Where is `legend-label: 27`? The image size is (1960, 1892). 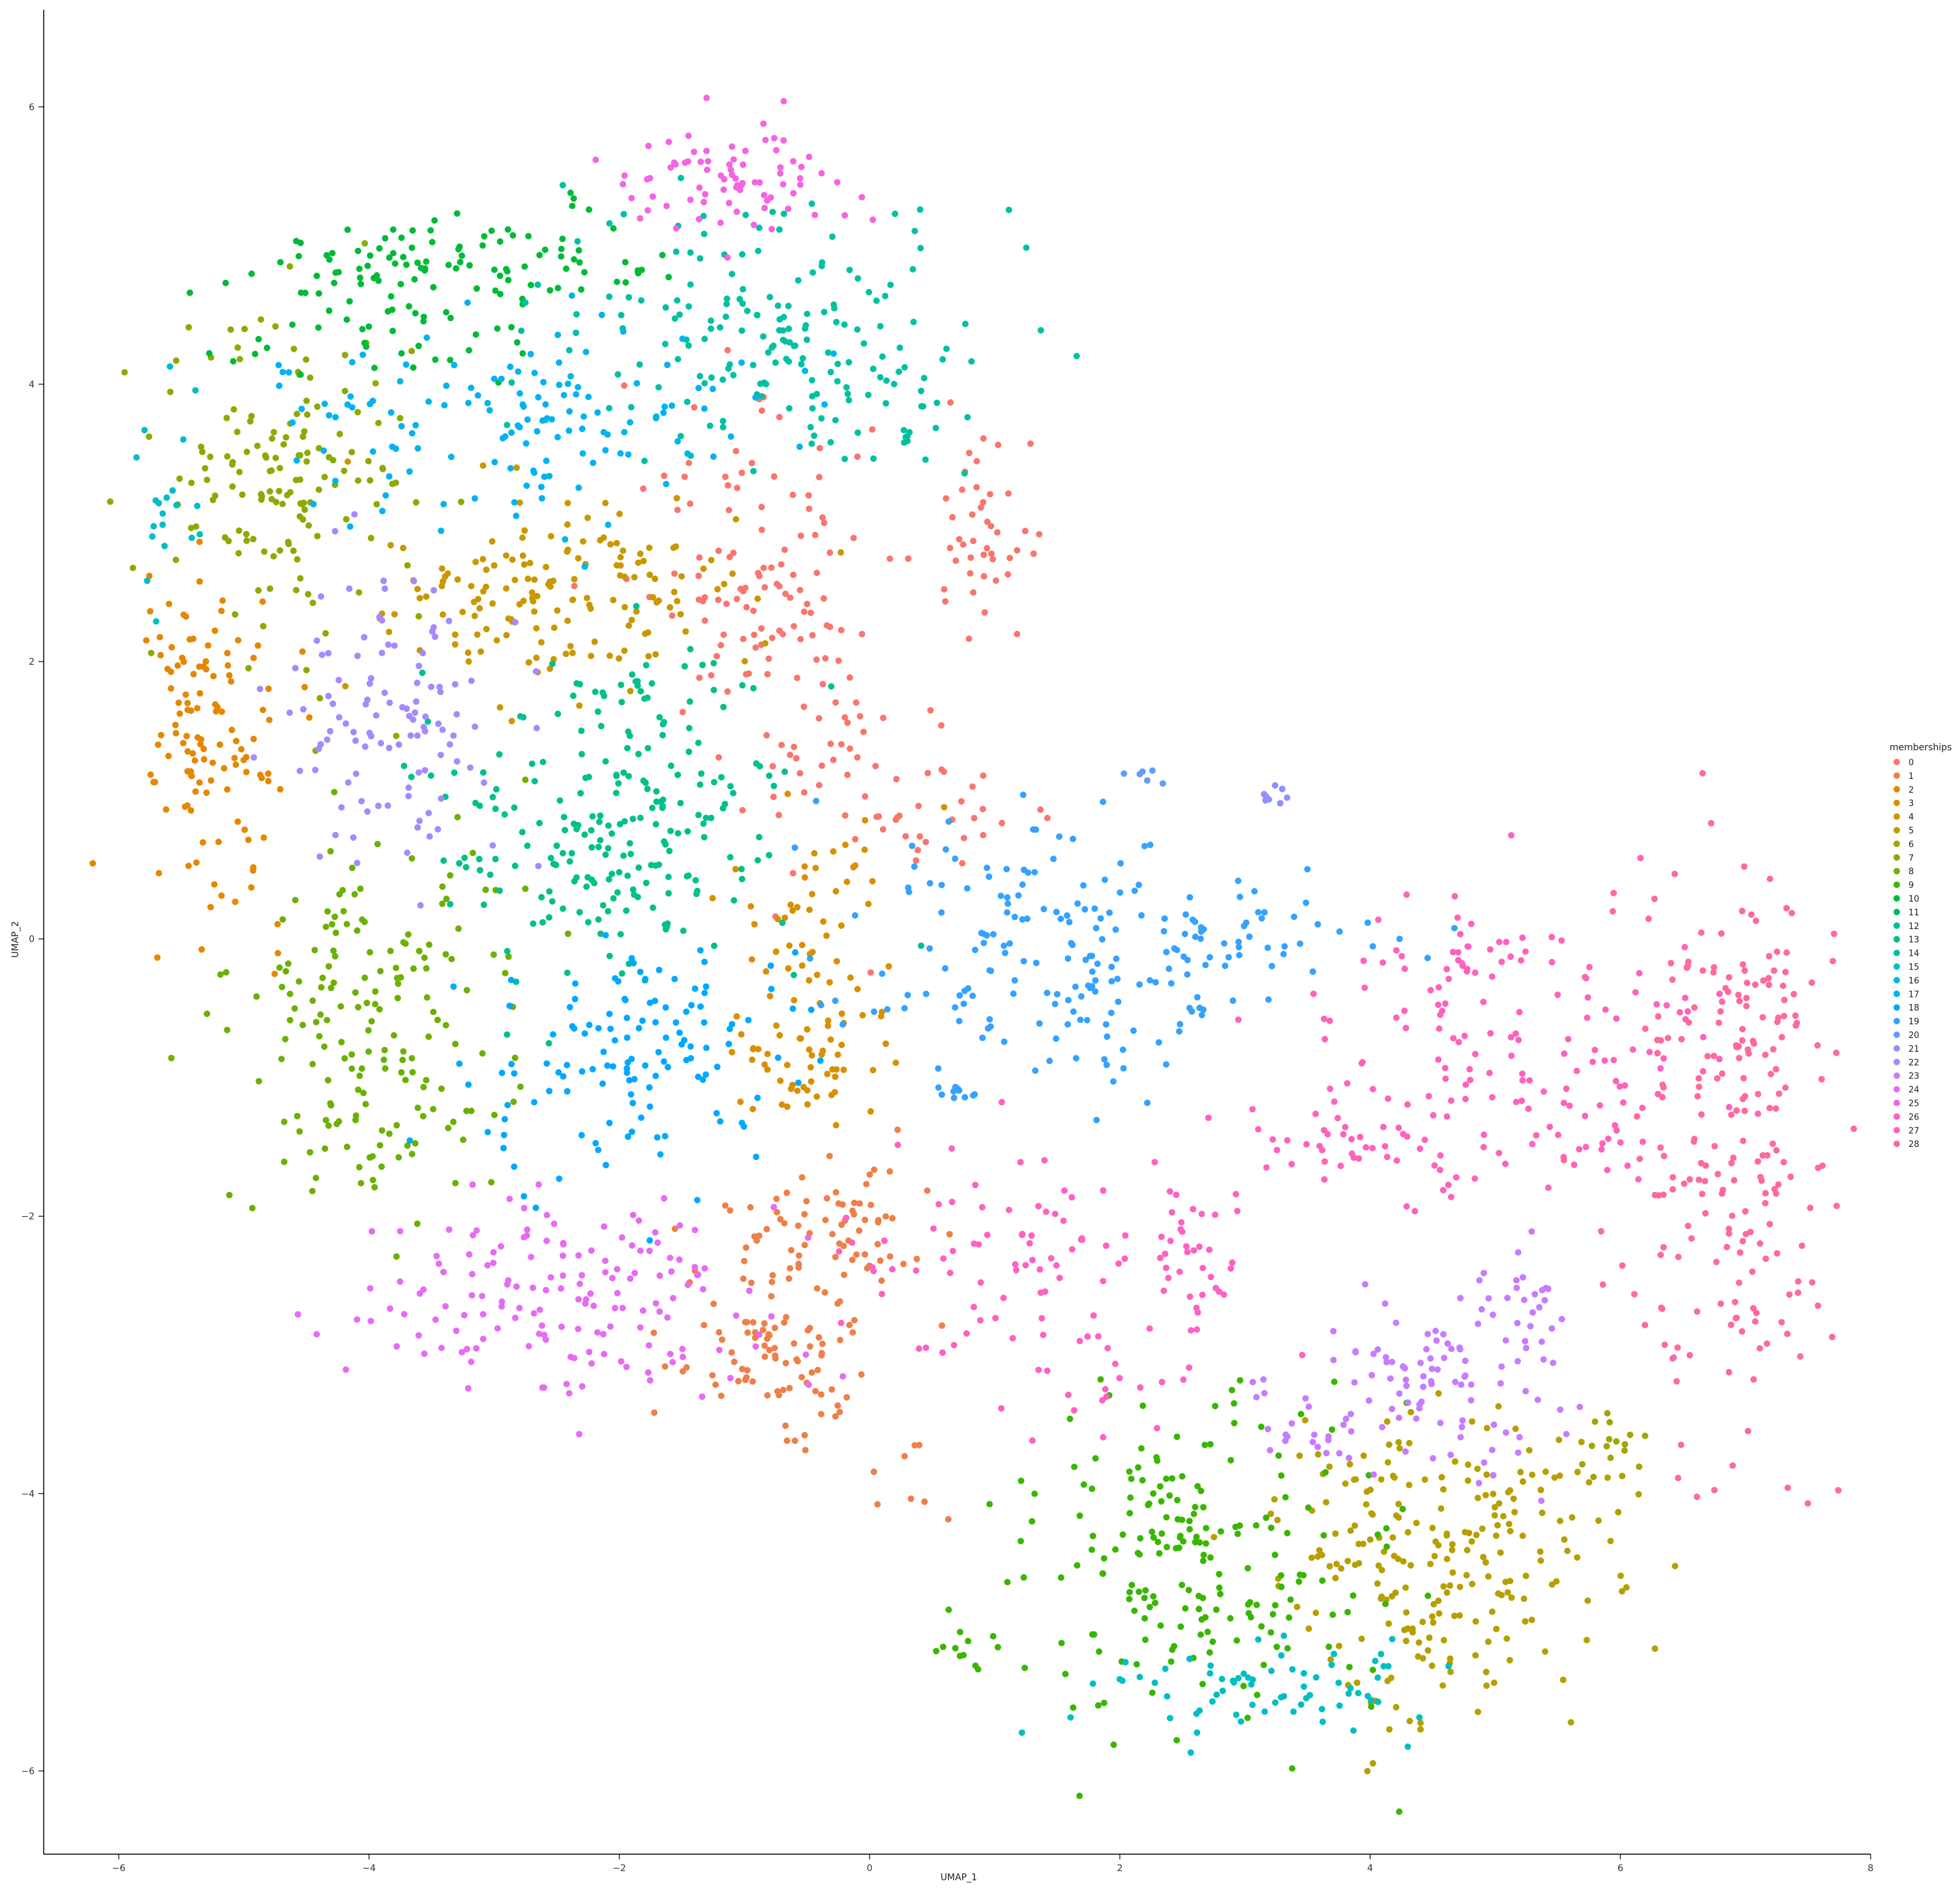 legend-label: 27 is located at coordinates (1914, 1131).